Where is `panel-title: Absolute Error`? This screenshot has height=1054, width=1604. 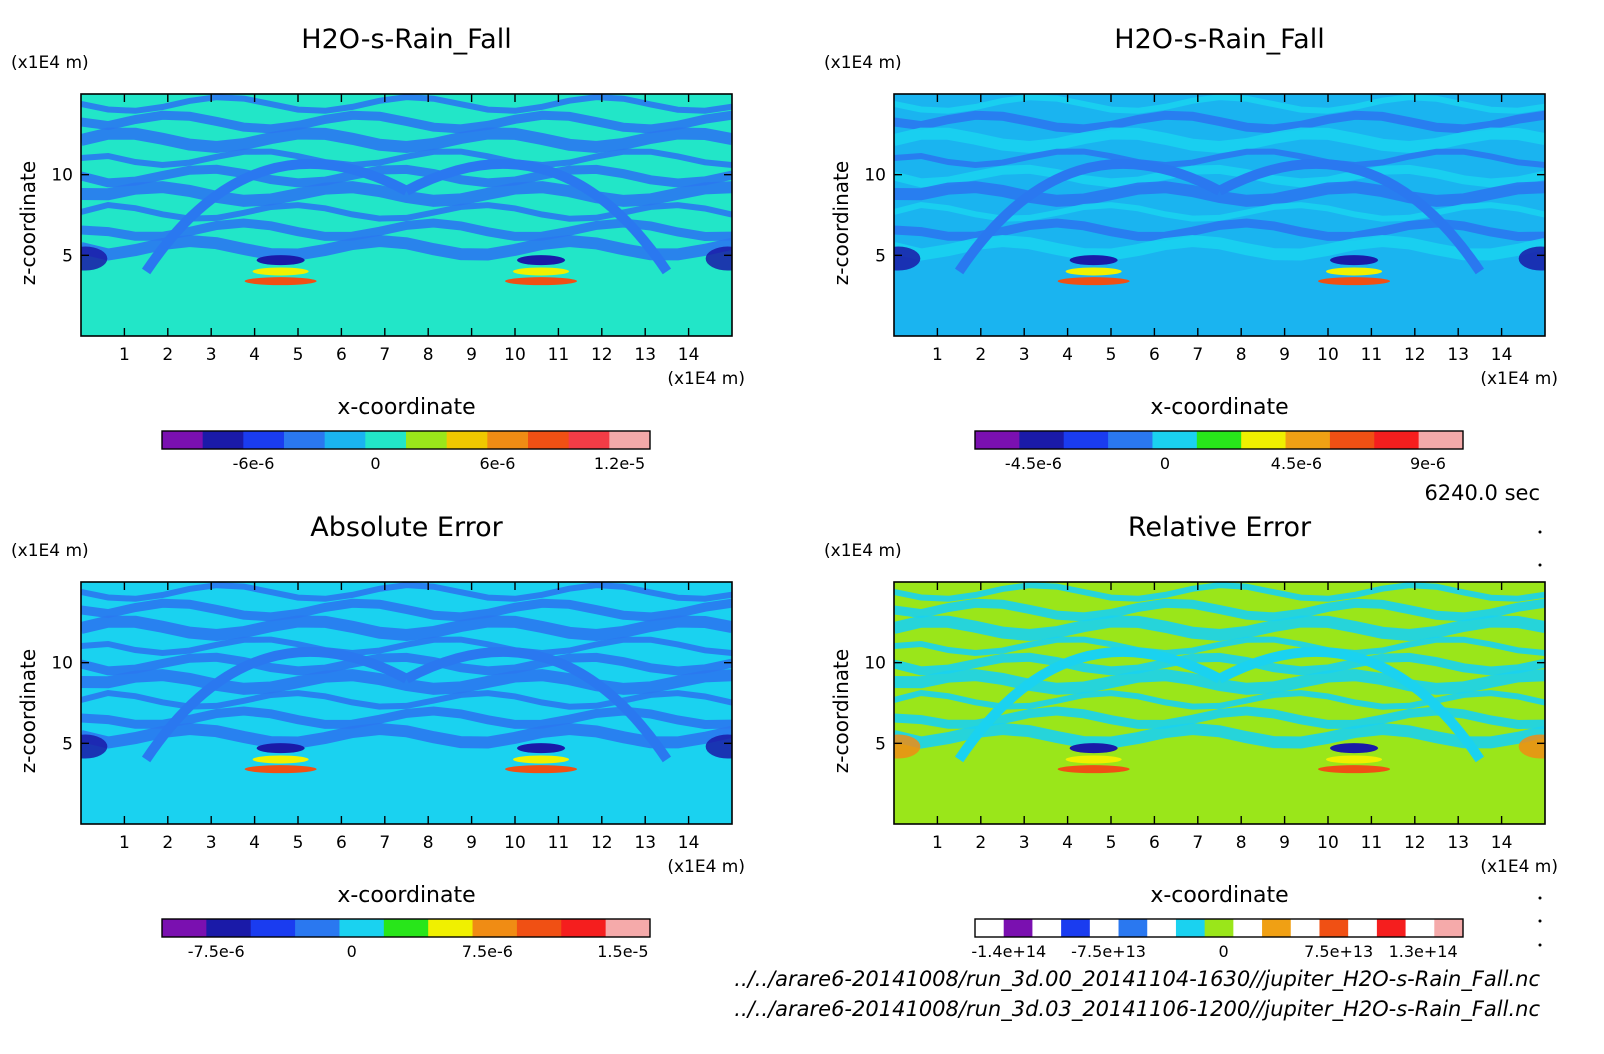
panel-title: Absolute Error is located at coordinates (406, 527).